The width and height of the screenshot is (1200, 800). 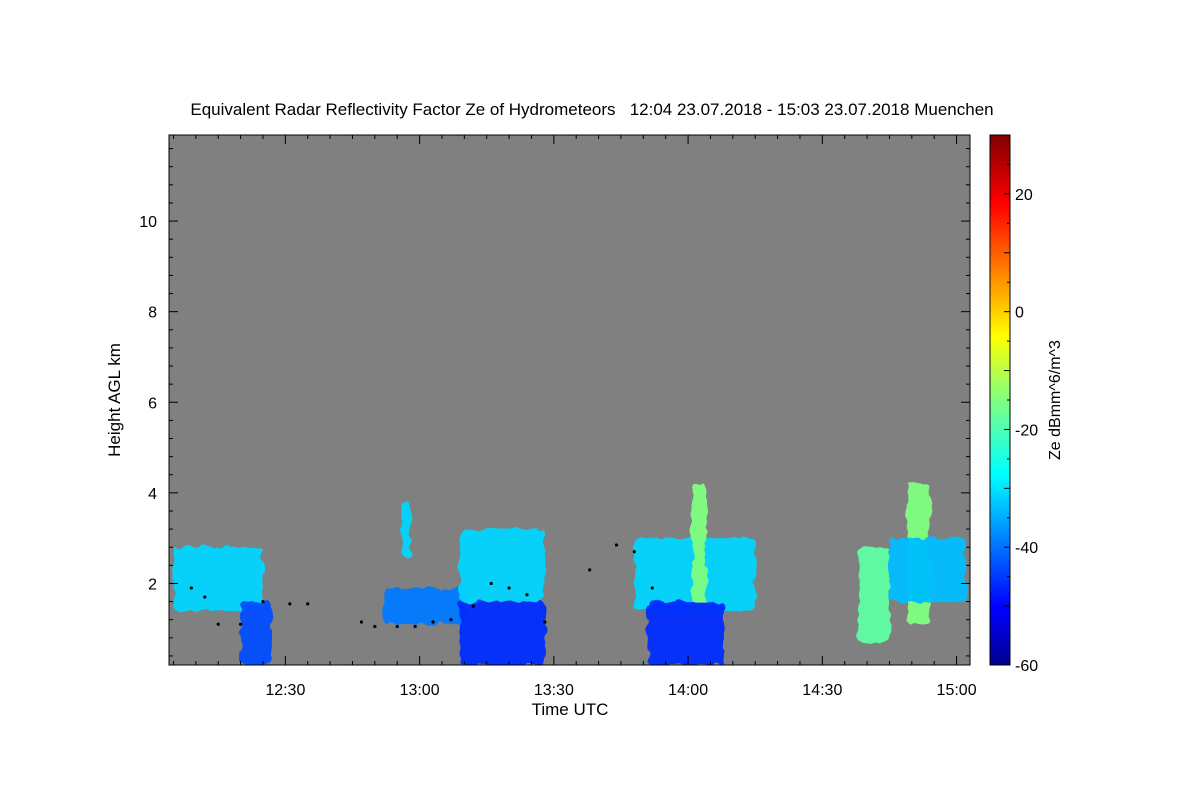 I want to click on y-tick-label: 8, so click(x=152, y=313).